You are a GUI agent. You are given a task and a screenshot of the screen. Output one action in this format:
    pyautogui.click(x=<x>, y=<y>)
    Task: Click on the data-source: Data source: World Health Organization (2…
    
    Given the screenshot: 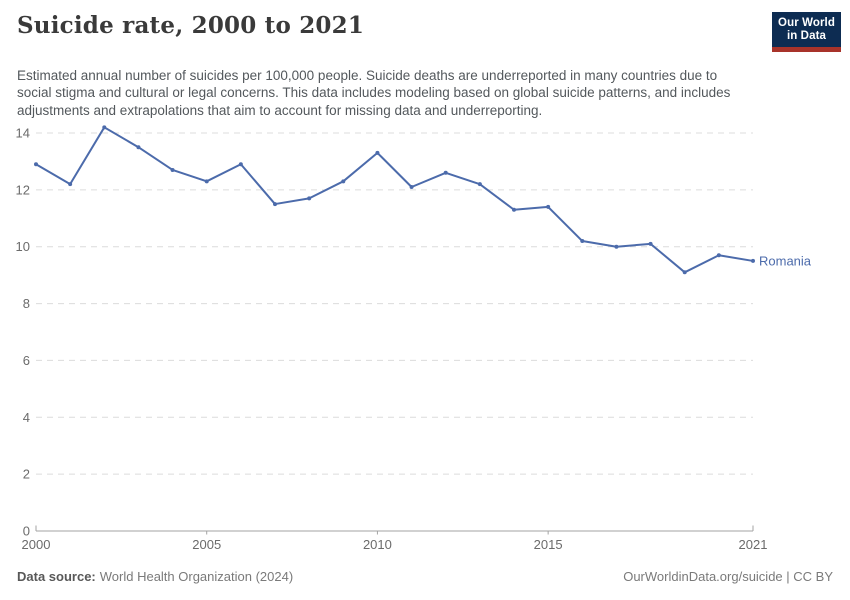 What is the action you would take?
    pyautogui.click(x=155, y=576)
    